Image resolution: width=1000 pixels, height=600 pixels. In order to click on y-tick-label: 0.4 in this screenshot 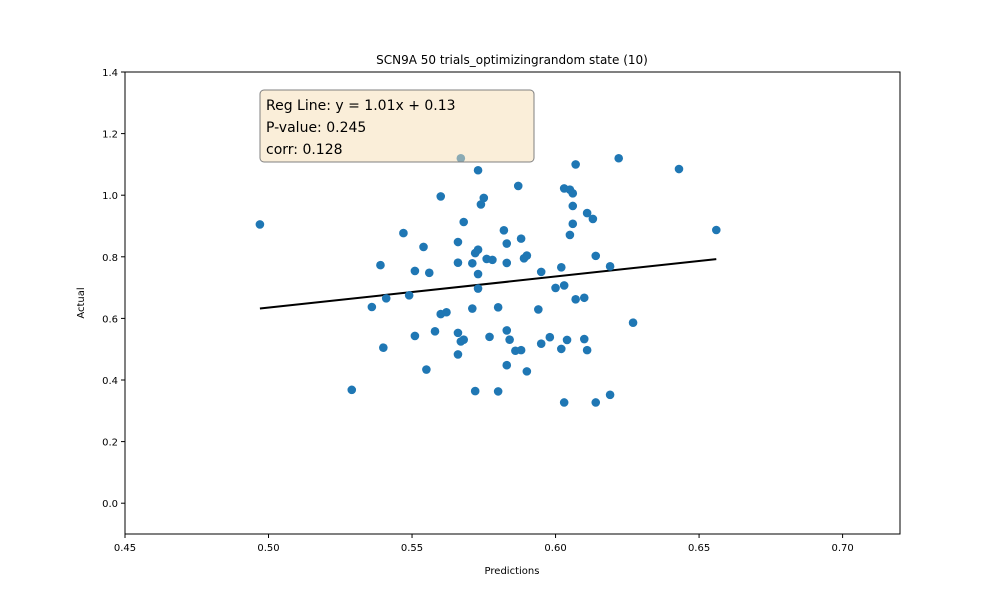, I will do `click(110, 381)`.